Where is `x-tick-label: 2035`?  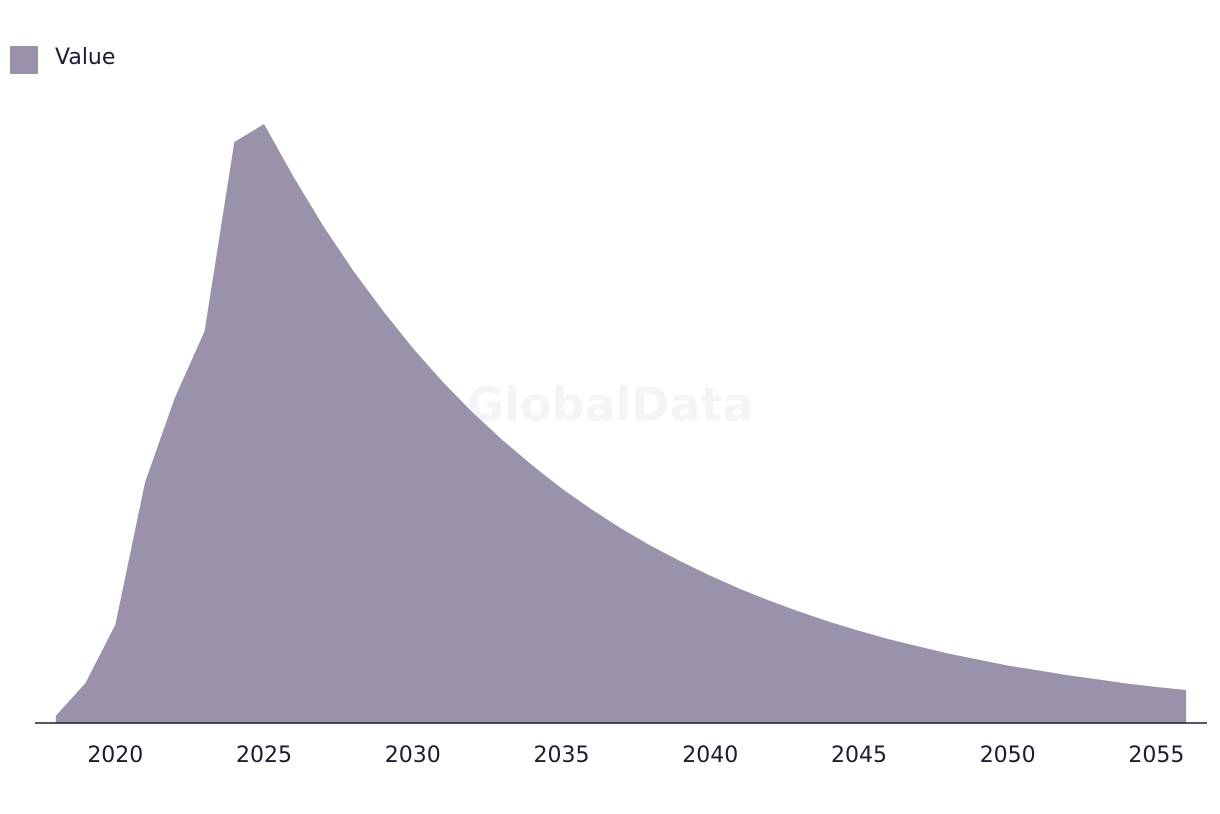
x-tick-label: 2035 is located at coordinates (562, 755).